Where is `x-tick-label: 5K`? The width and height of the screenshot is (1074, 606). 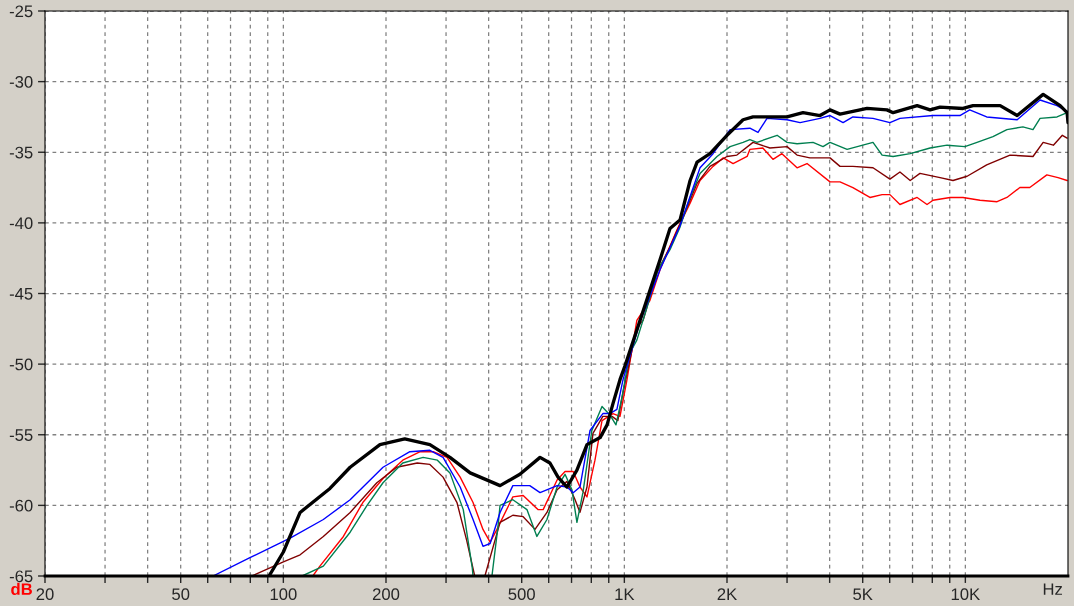 x-tick-label: 5K is located at coordinates (863, 594).